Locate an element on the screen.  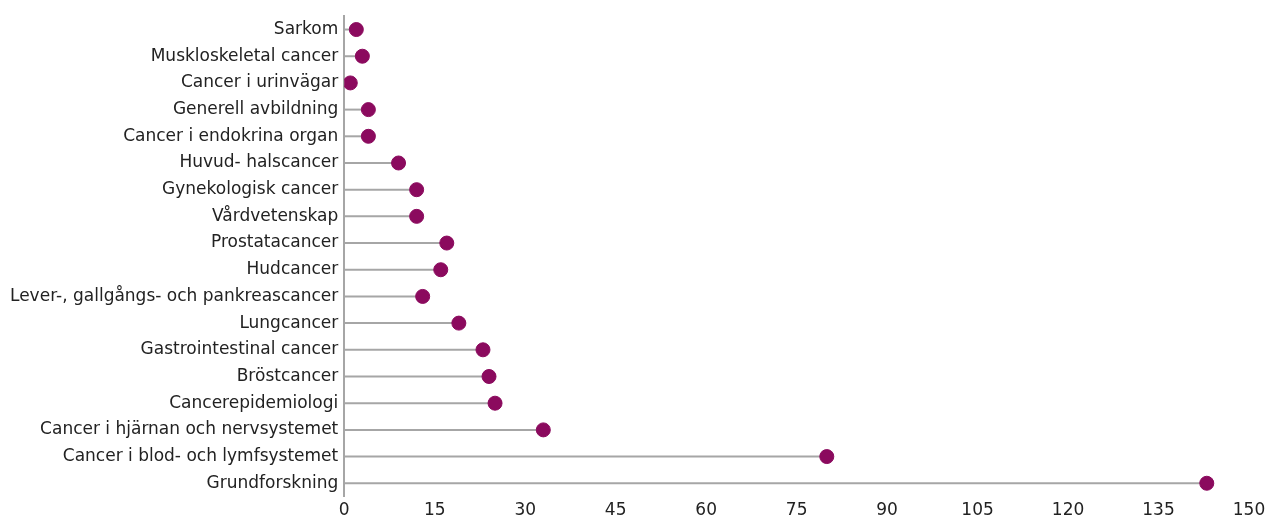
y-tick-label: Muskloskeletal cancer is located at coordinates (244, 54).